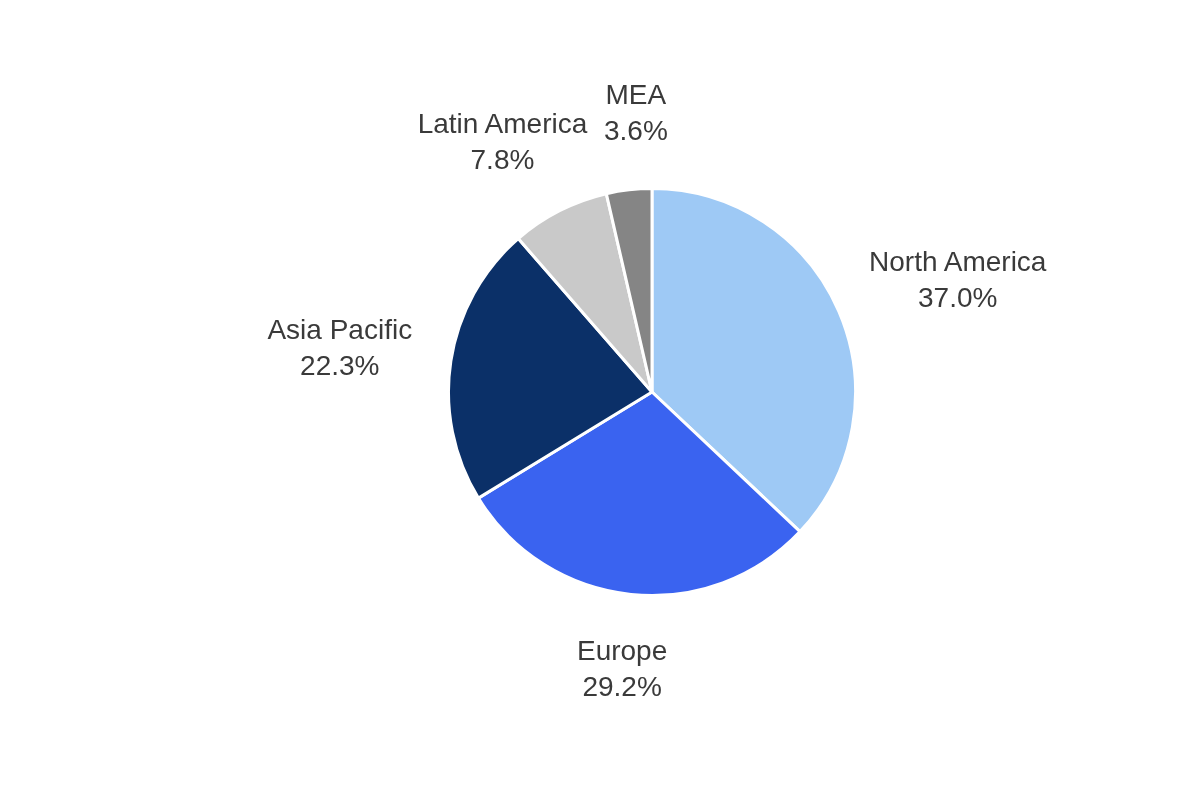  I want to click on data-label: 37.0%, so click(958, 298).